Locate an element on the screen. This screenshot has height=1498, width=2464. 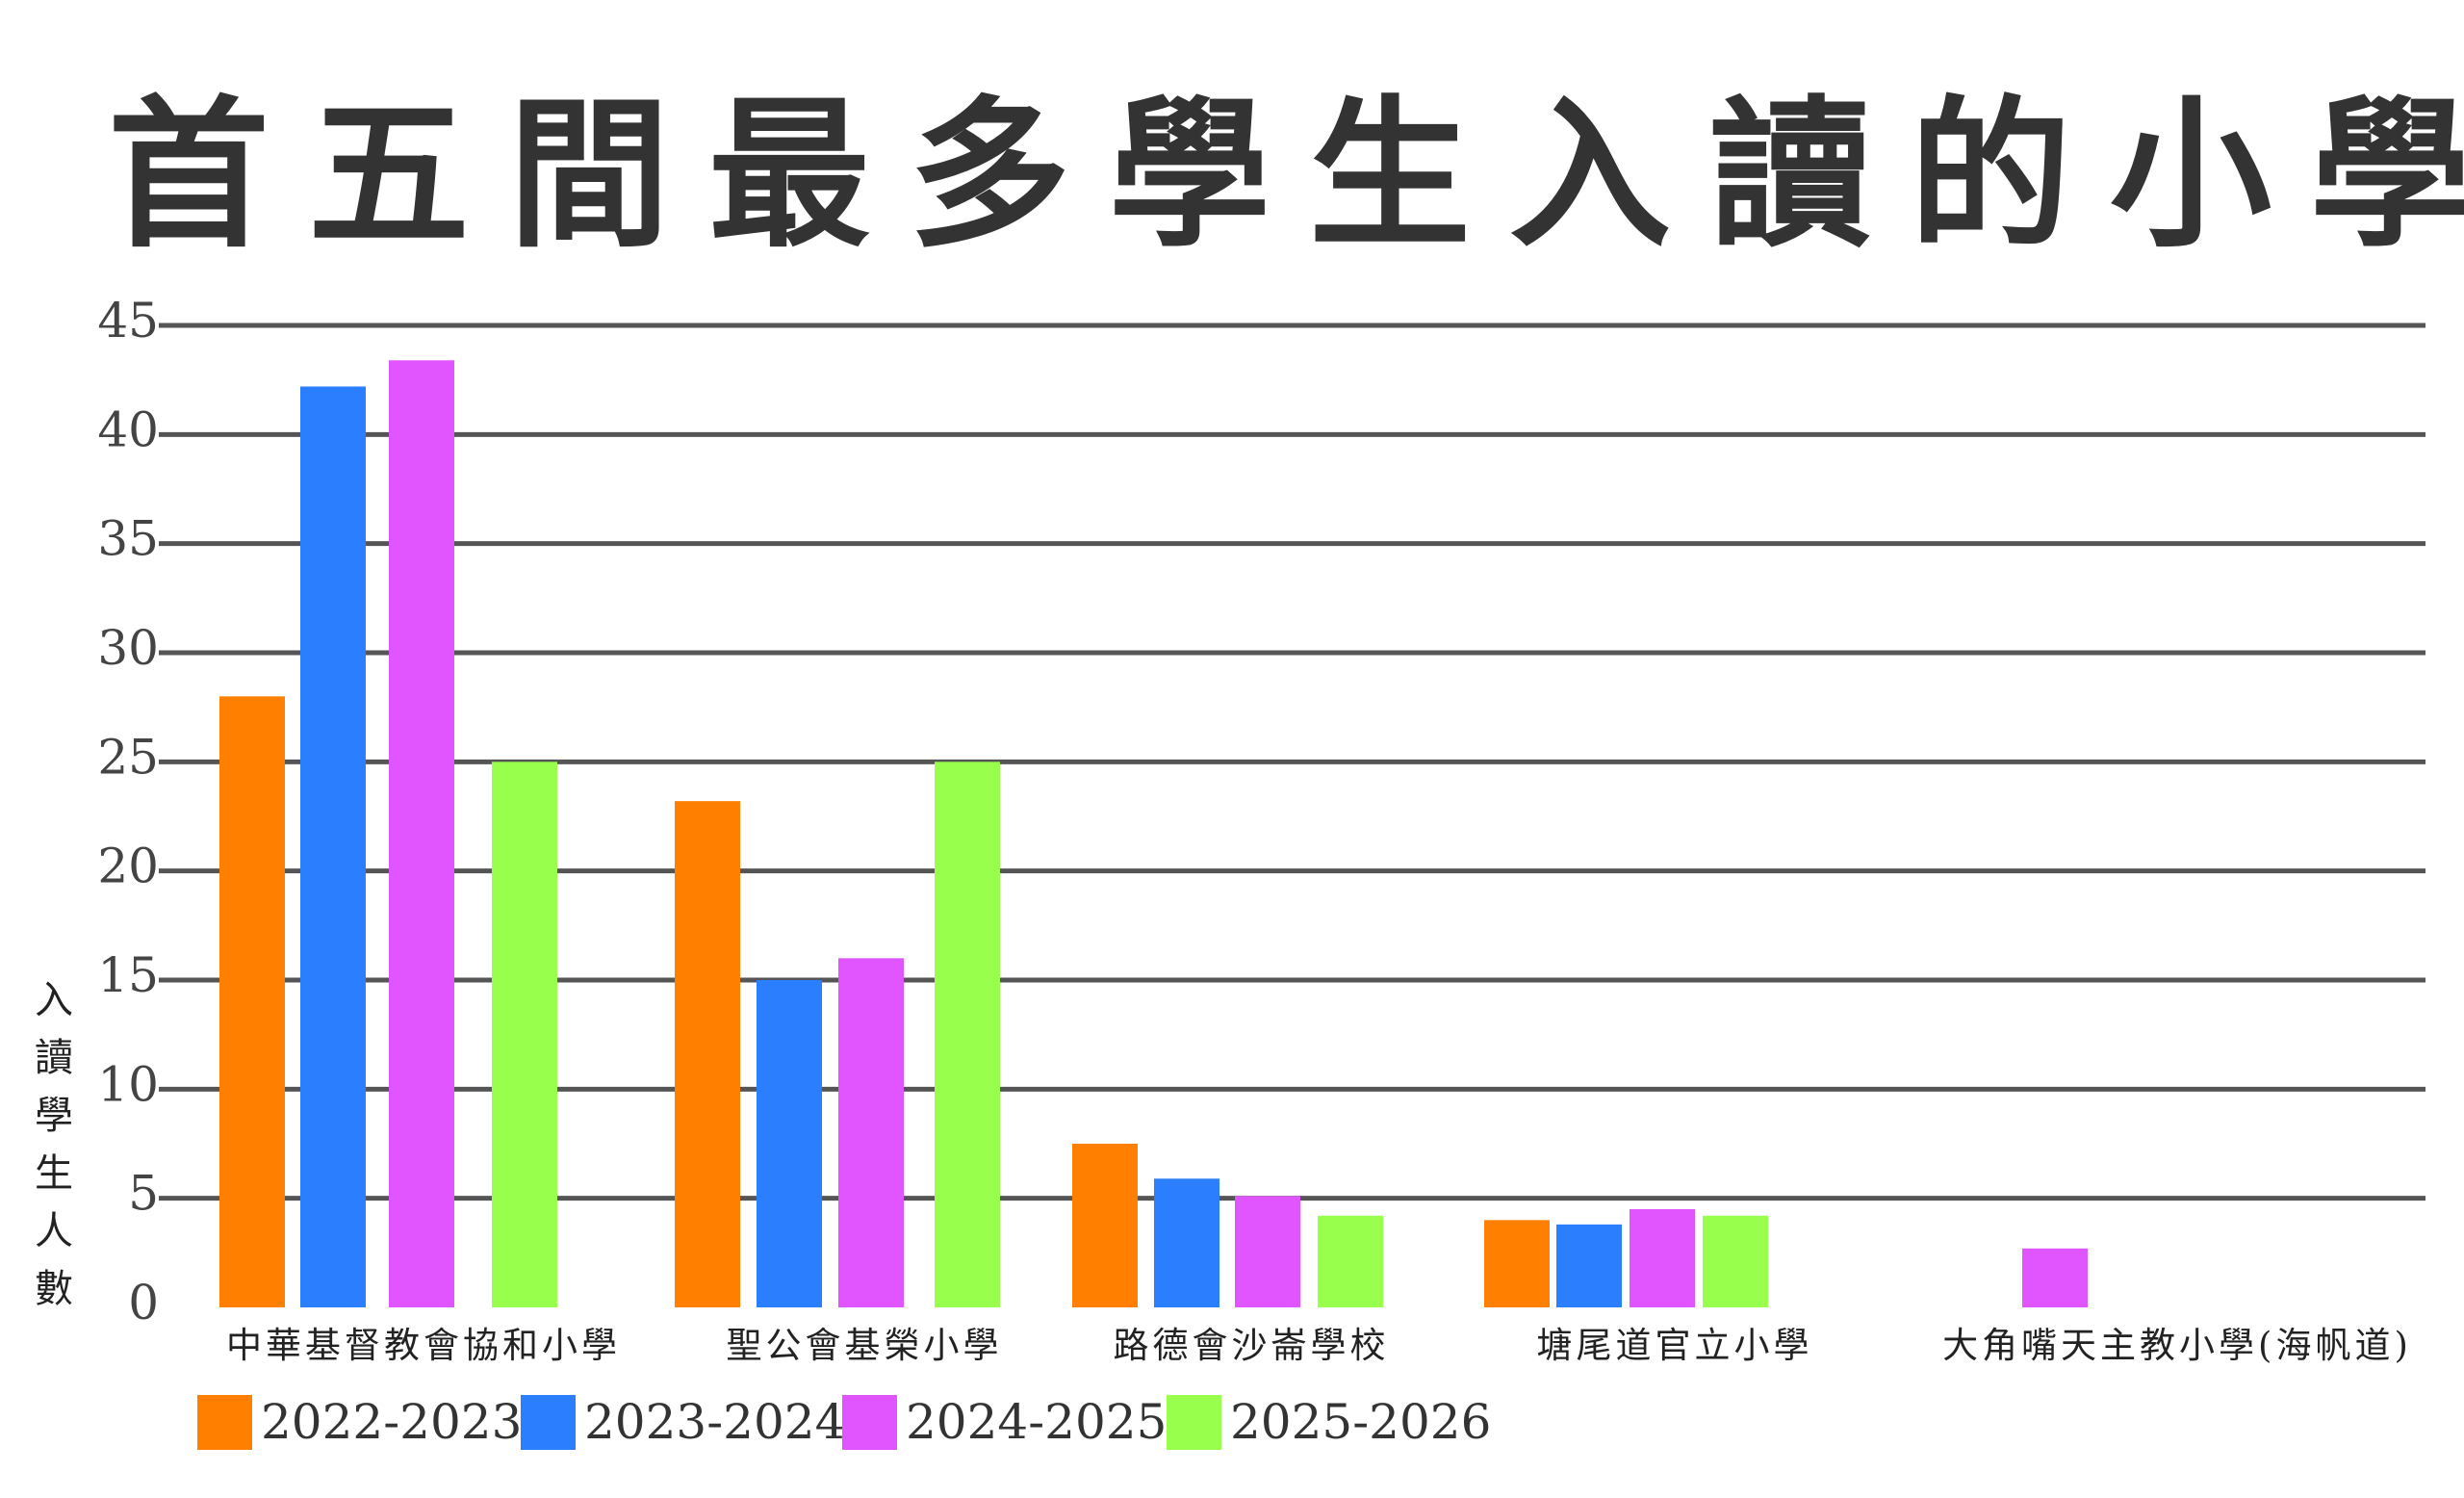
y-tick-label: 35 is located at coordinates (128, 539).